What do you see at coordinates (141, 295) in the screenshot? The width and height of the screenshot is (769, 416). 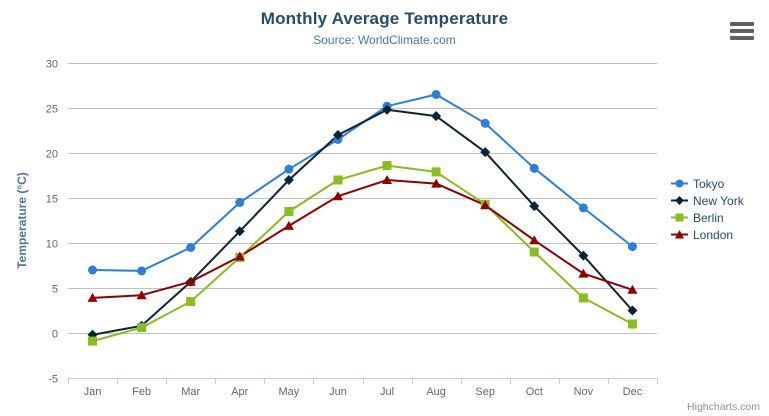 I see `point-london-feb` at bounding box center [141, 295].